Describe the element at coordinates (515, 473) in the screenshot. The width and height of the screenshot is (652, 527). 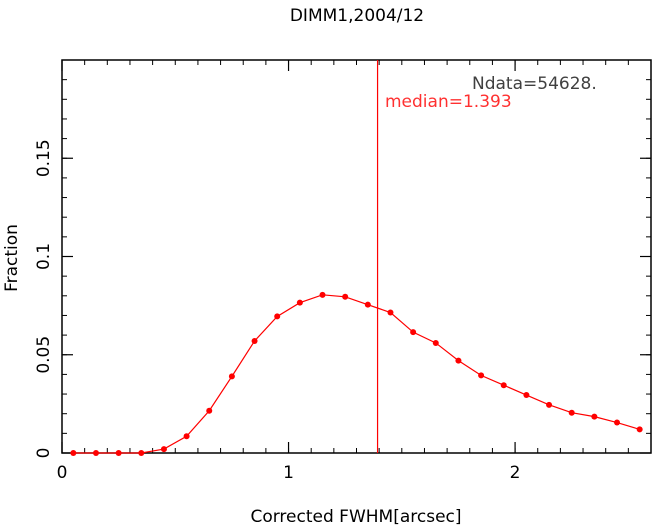
I see `x-tick-label: 2` at that location.